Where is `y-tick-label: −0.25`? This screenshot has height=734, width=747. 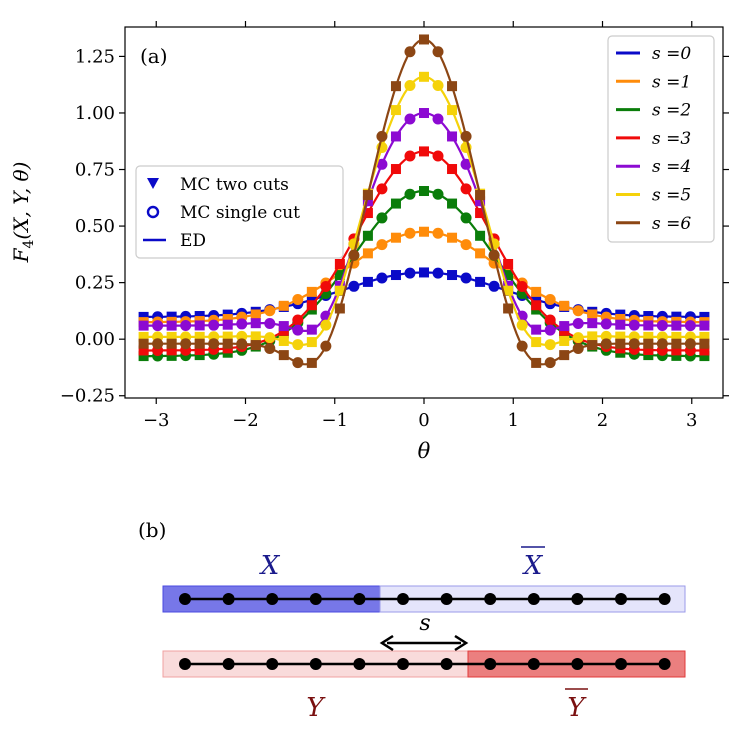 y-tick-label: −0.25 is located at coordinates (87, 396).